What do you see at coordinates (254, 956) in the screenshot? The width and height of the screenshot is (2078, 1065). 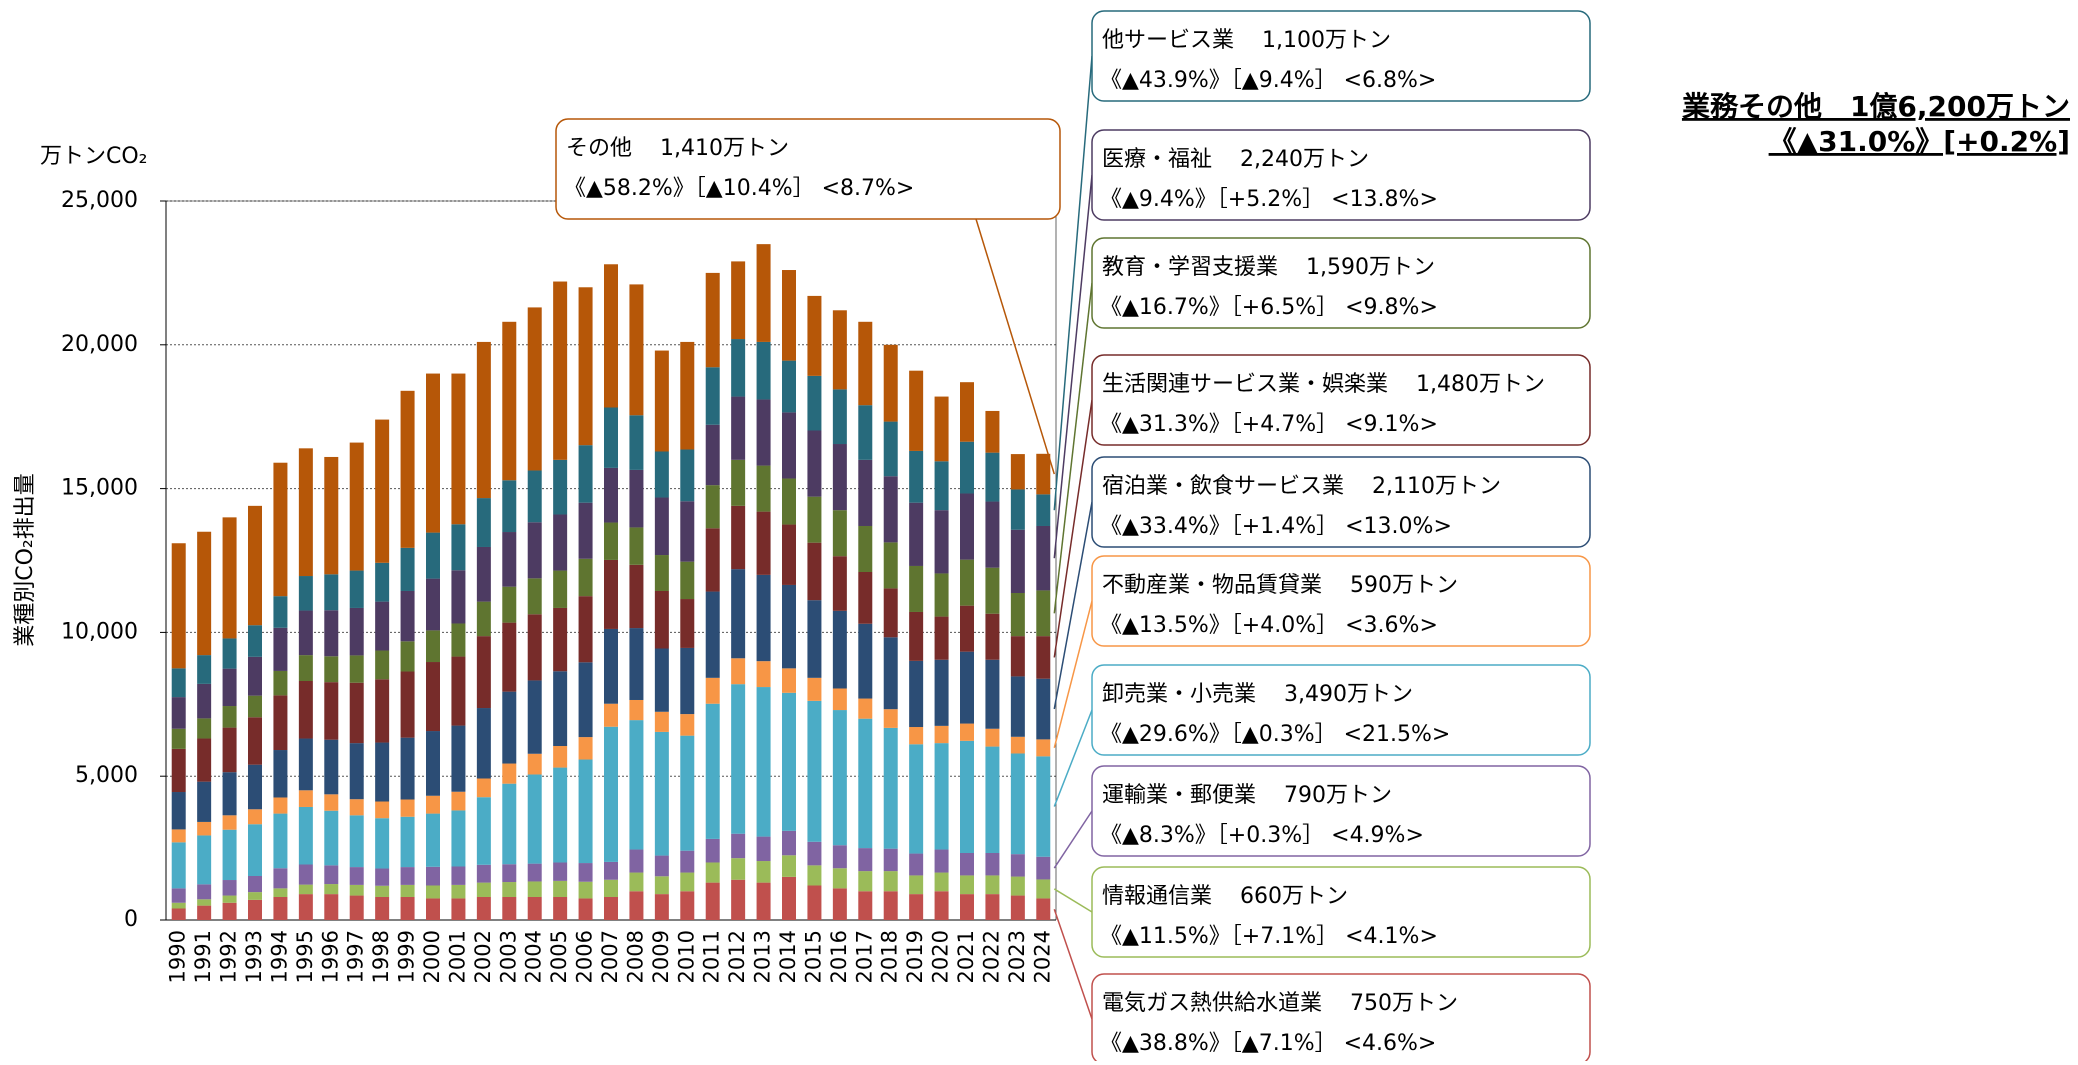 I see `x-tick-label: 1993` at bounding box center [254, 956].